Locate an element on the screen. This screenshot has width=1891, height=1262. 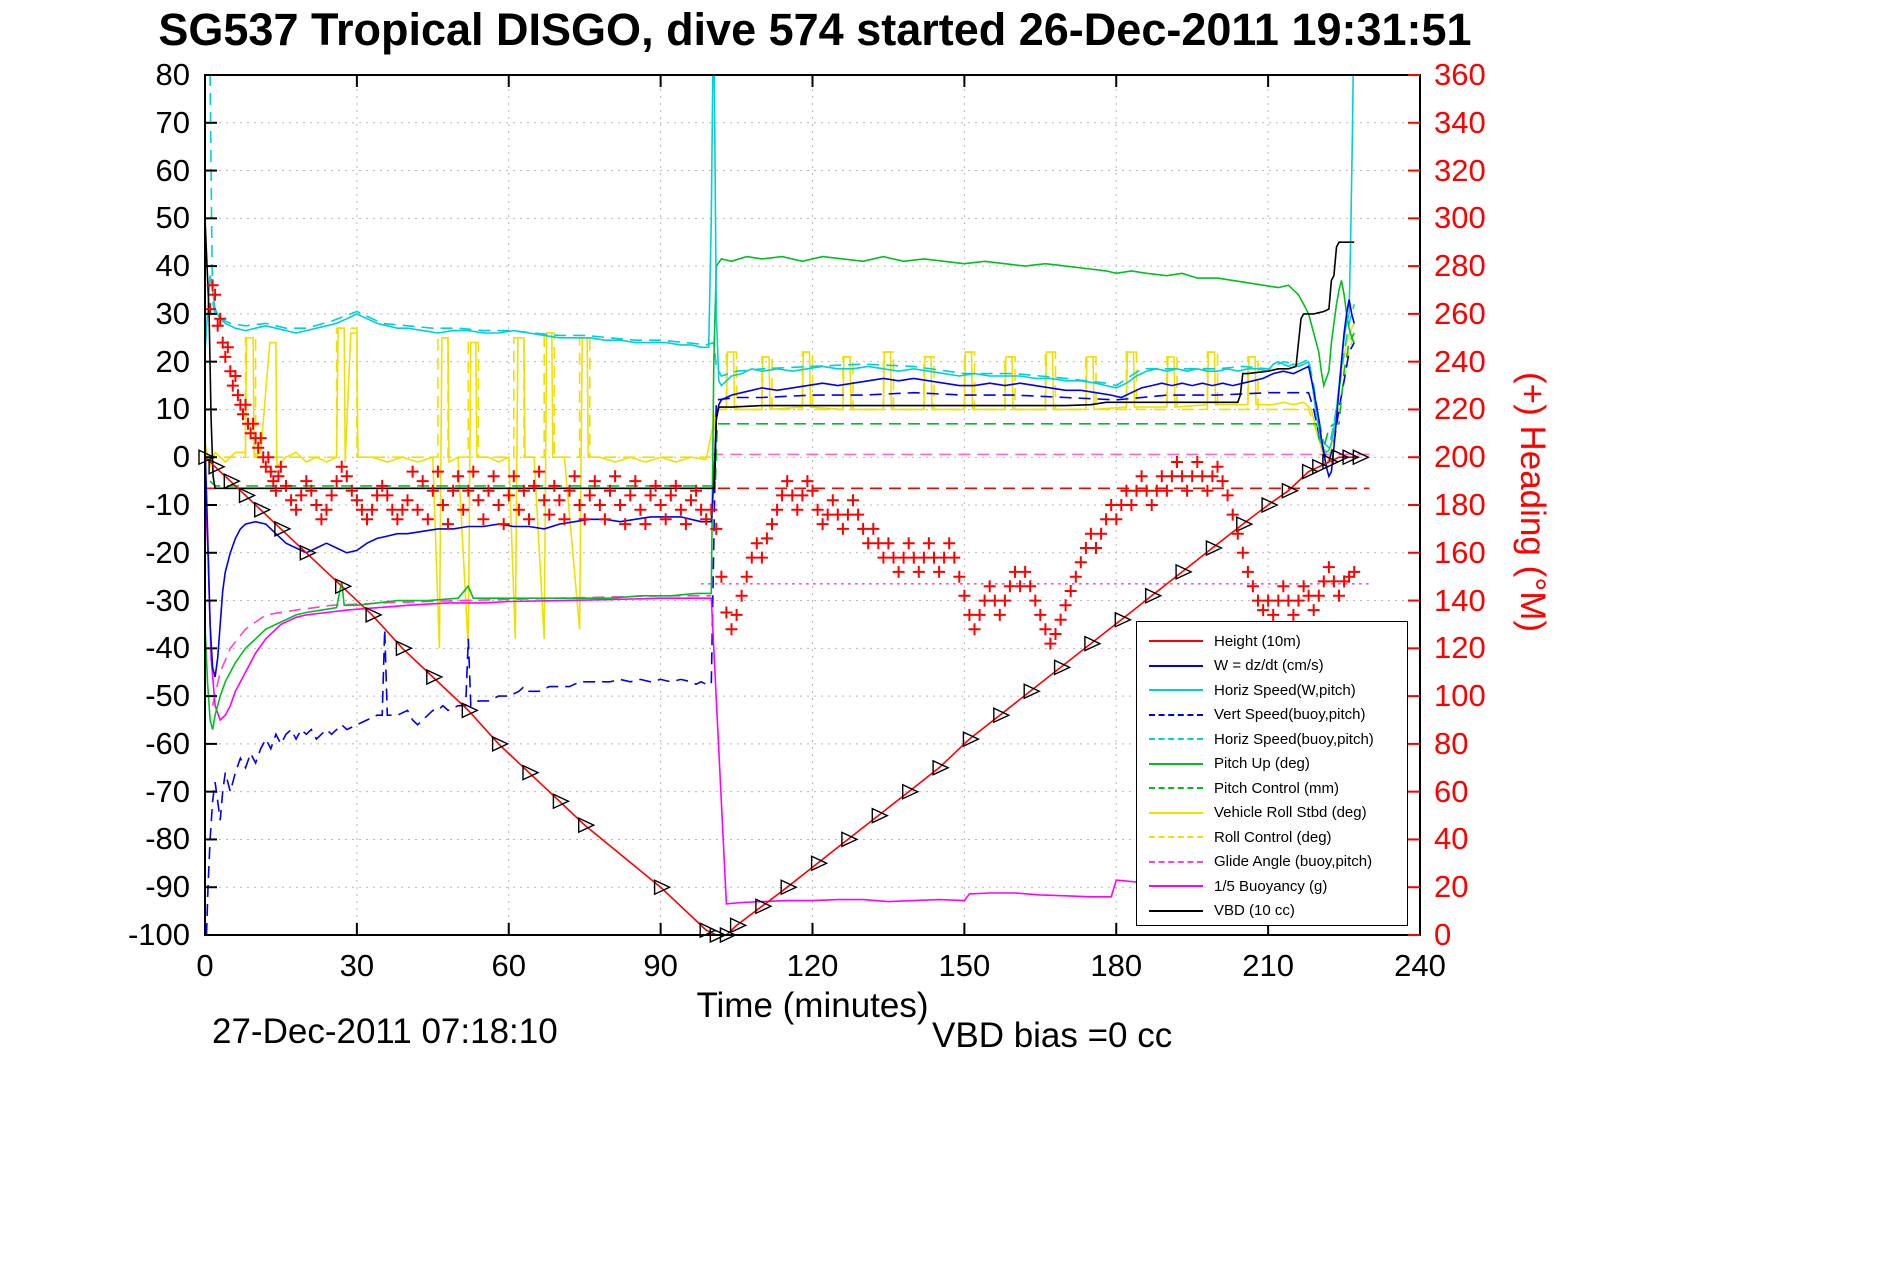
x-tick-label: 240 is located at coordinates (1420, 965).